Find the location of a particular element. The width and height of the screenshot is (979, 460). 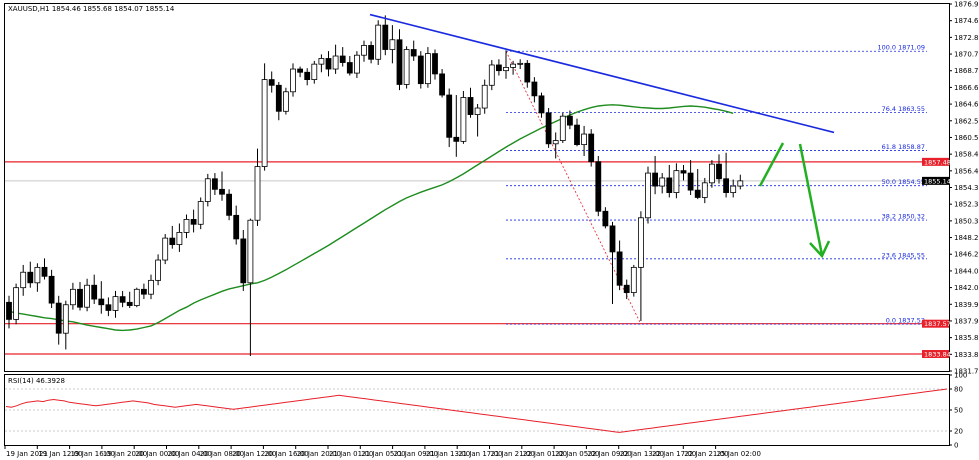

price-tag-label: 1857.48 is located at coordinates (937, 162).